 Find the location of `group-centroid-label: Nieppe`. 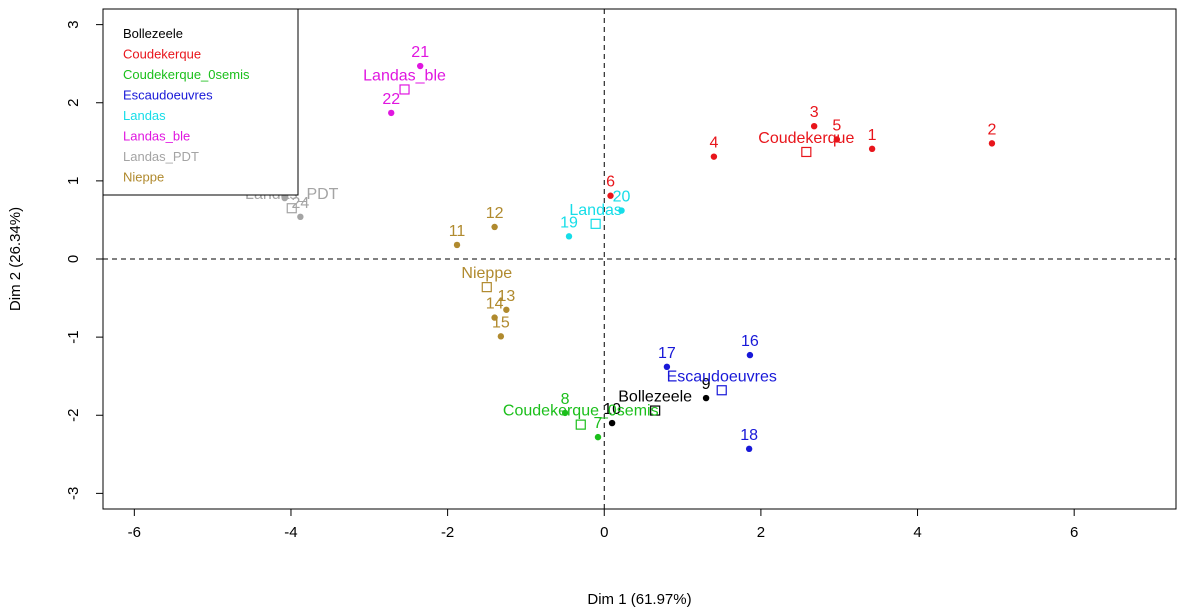

group-centroid-label: Nieppe is located at coordinates (486, 273).